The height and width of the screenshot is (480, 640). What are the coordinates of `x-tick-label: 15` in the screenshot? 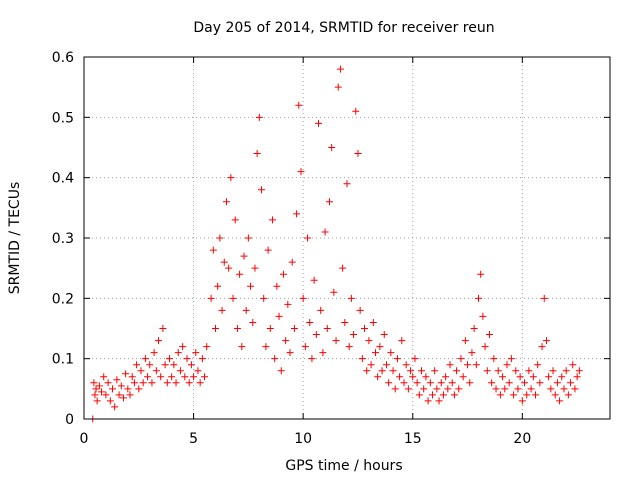 It's located at (413, 439).